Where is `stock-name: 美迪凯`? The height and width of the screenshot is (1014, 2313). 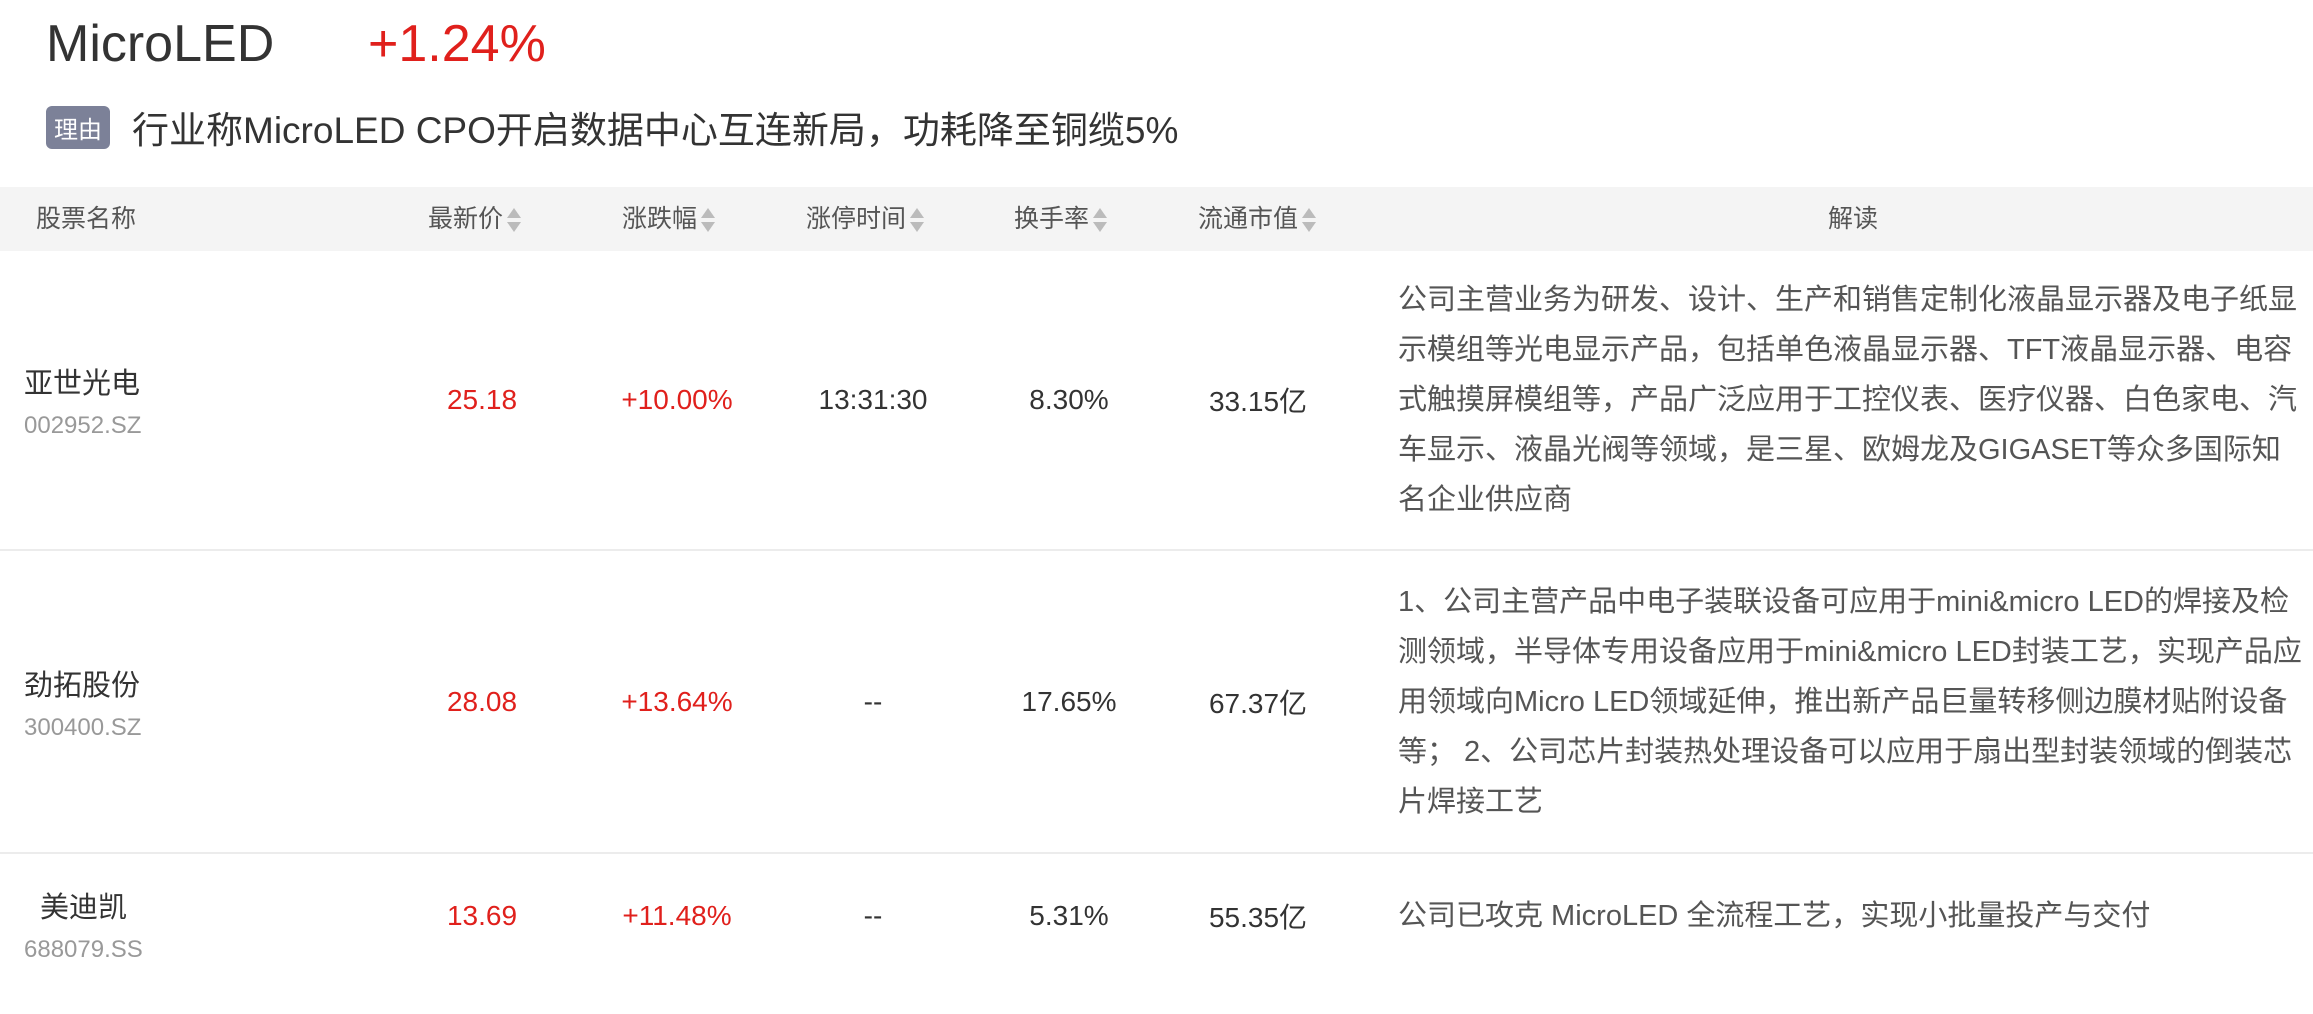
stock-name: 美迪凯 is located at coordinates (84, 908).